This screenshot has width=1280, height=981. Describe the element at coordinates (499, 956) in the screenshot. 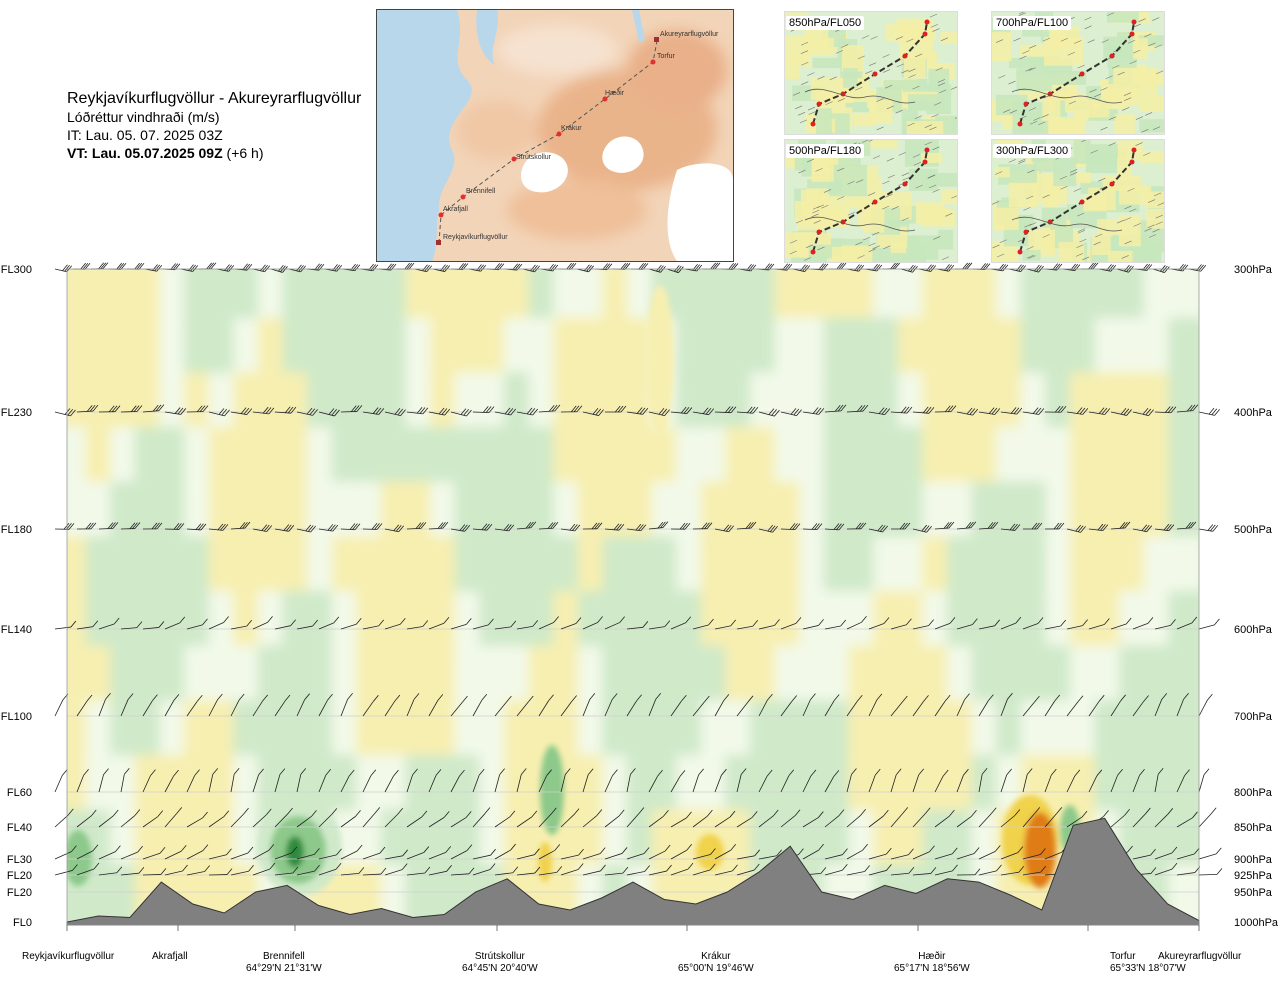

I see `waypoint-name: Strútskollur` at that location.